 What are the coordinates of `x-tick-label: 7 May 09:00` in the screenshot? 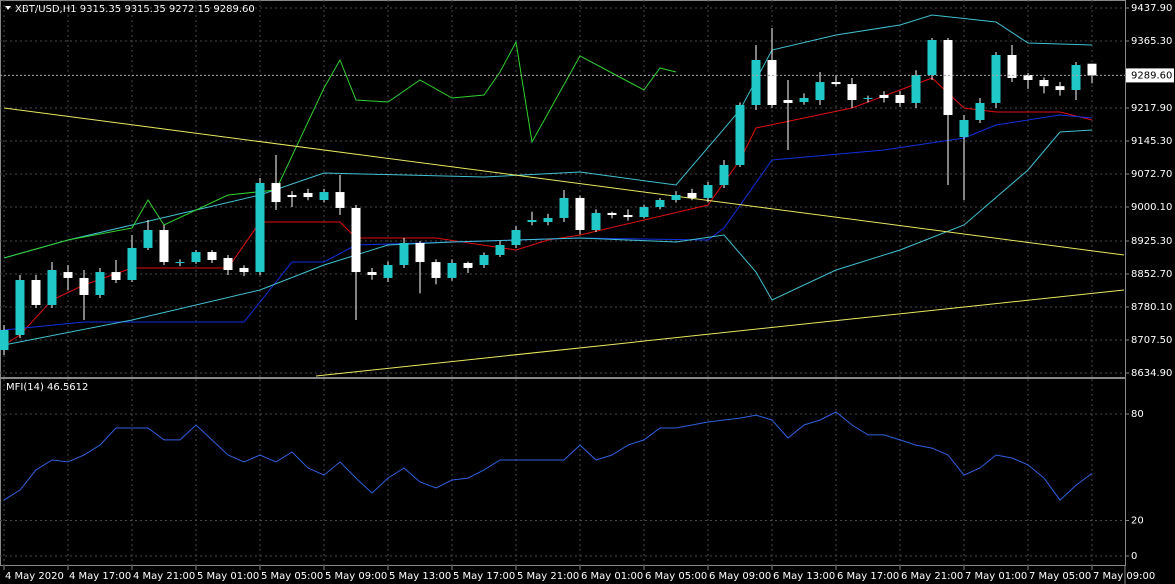 It's located at (1124, 576).